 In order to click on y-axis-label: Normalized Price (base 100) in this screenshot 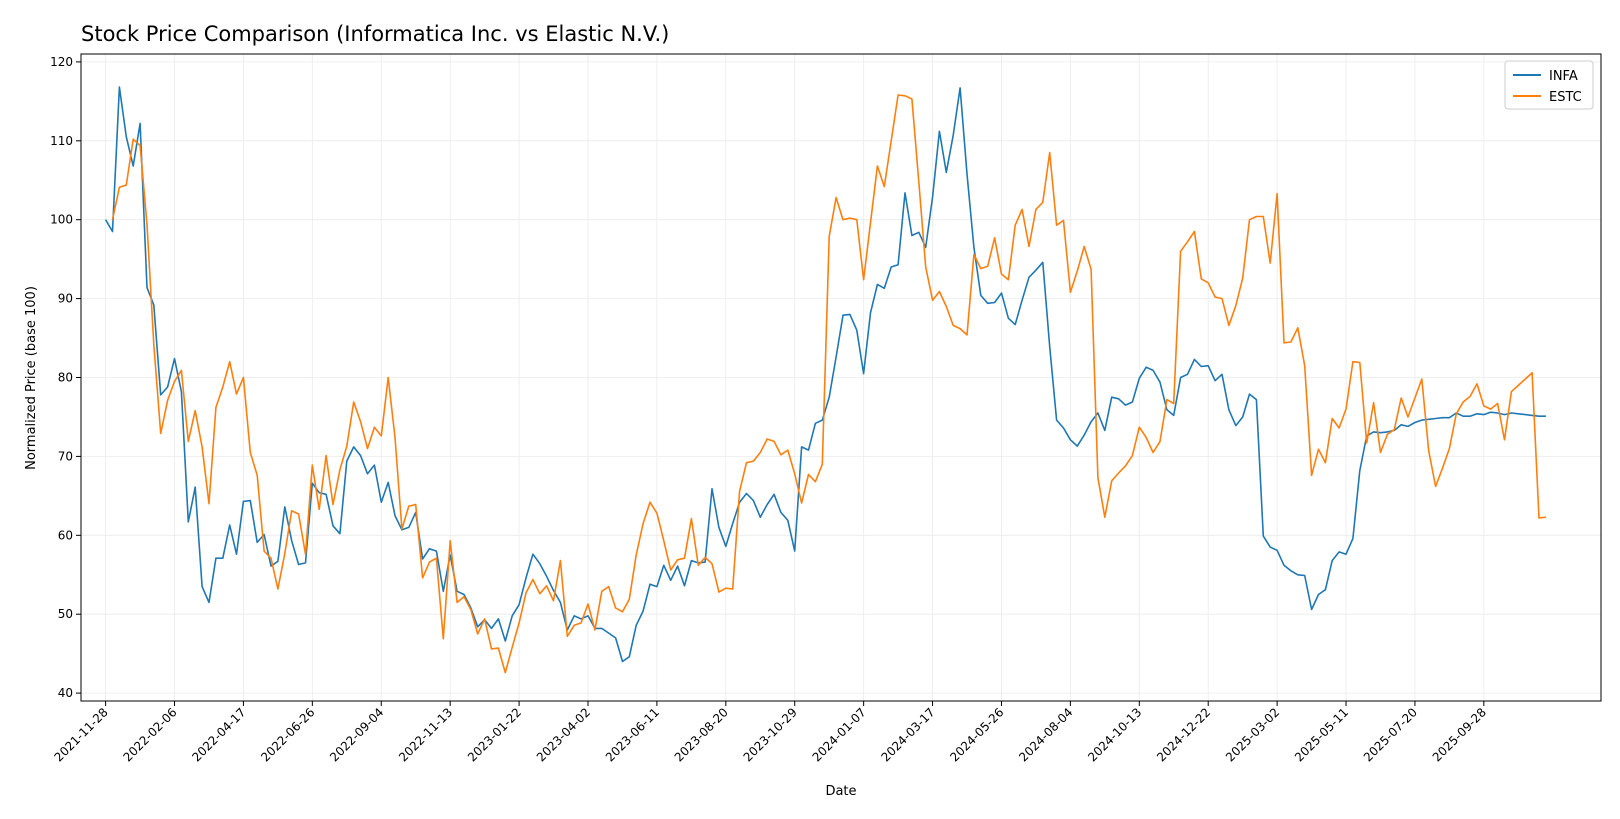, I will do `click(31, 378)`.